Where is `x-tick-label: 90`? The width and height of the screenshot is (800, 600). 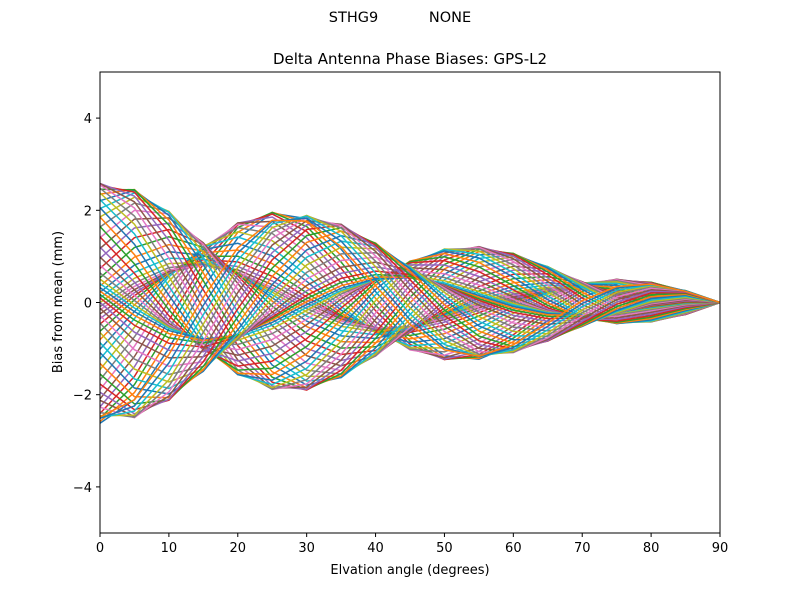 x-tick-label: 90 is located at coordinates (720, 548).